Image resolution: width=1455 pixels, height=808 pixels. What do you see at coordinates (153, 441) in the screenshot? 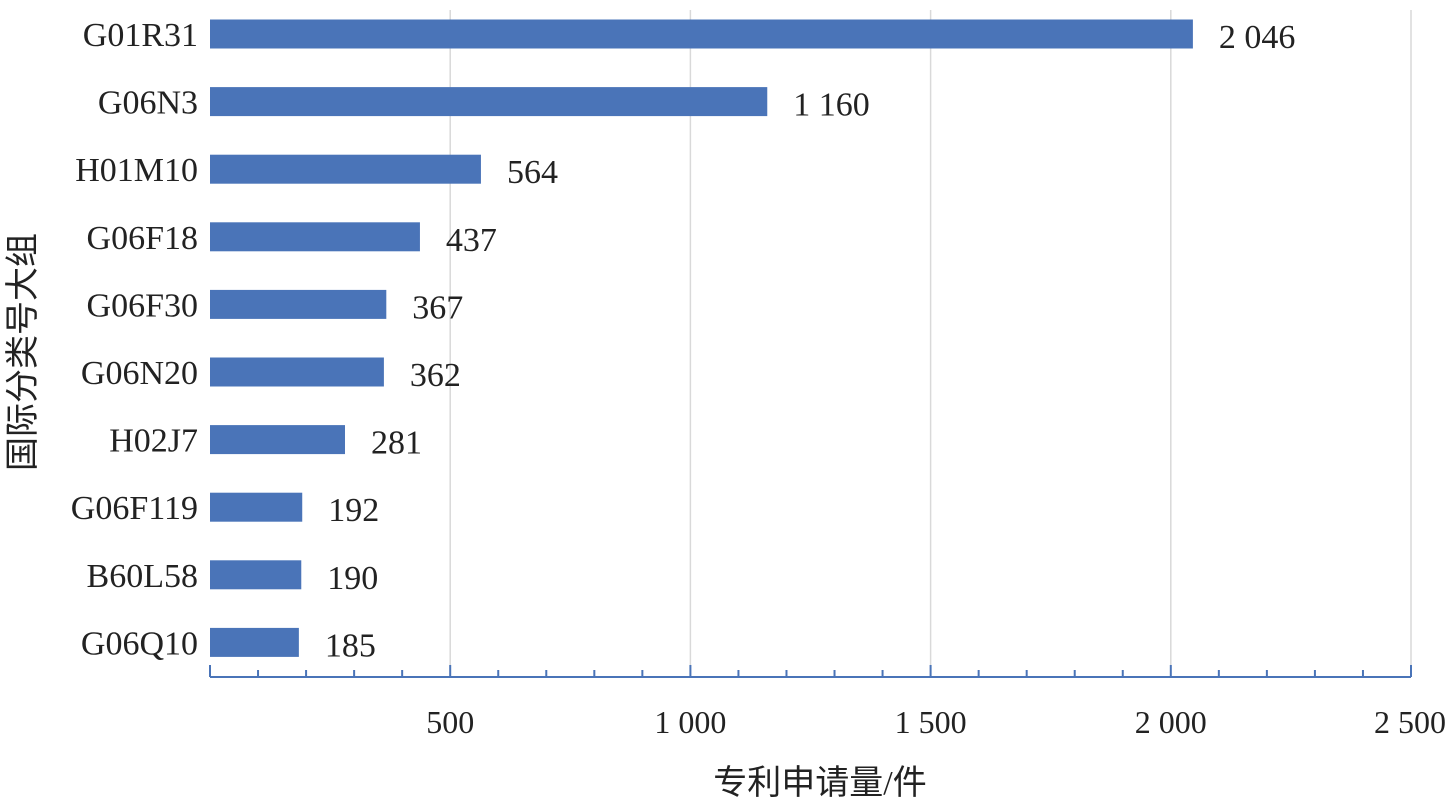
I see `category-tick-label: H02J7` at bounding box center [153, 441].